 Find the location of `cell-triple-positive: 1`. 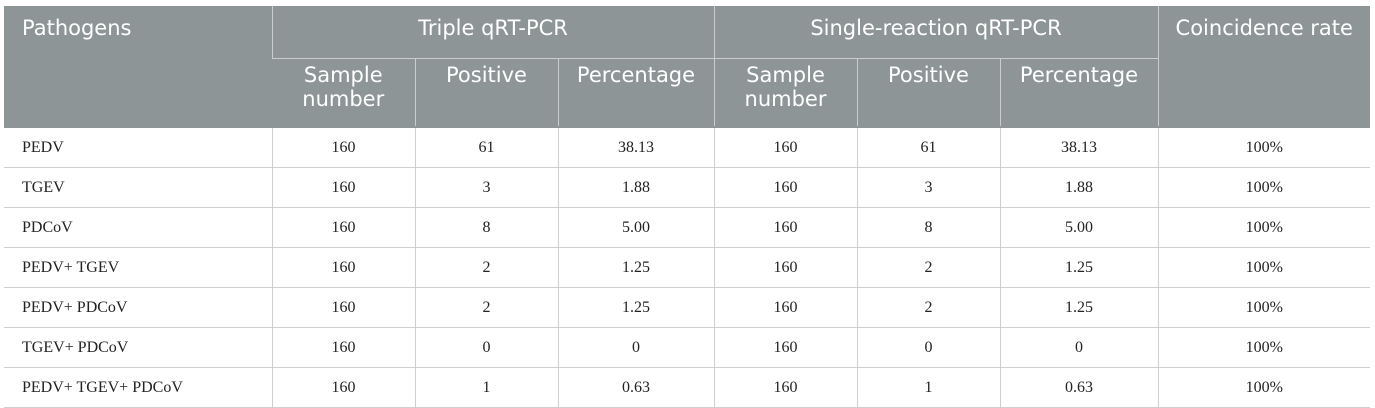

cell-triple-positive: 1 is located at coordinates (486, 387).